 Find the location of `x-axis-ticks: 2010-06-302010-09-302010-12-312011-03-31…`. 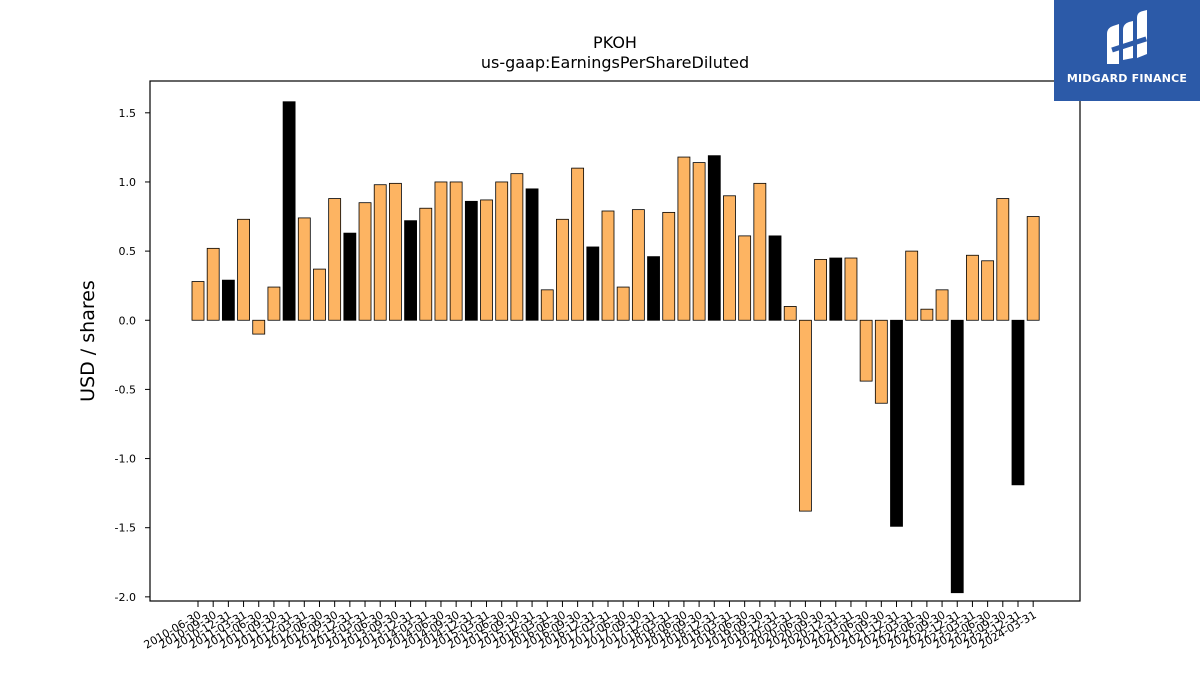

x-axis-ticks: 2010-06-302010-09-302010-12-312011-03-31… is located at coordinates (590, 626).